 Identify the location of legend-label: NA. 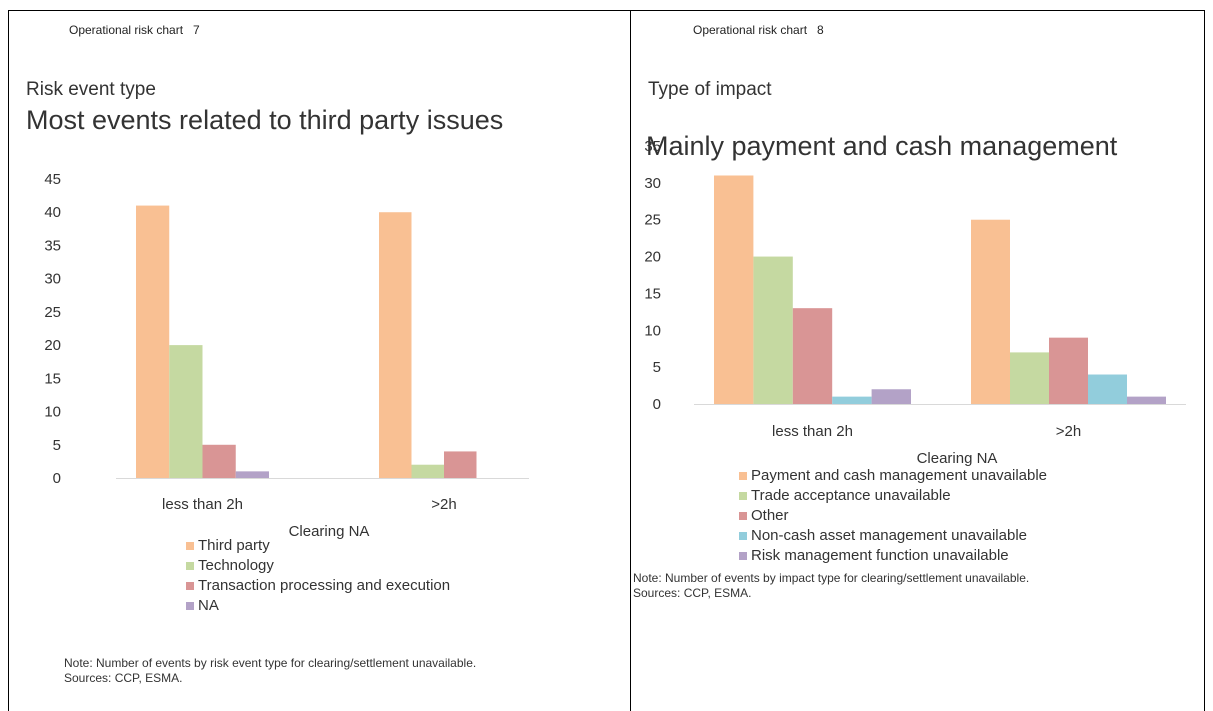
(208, 605).